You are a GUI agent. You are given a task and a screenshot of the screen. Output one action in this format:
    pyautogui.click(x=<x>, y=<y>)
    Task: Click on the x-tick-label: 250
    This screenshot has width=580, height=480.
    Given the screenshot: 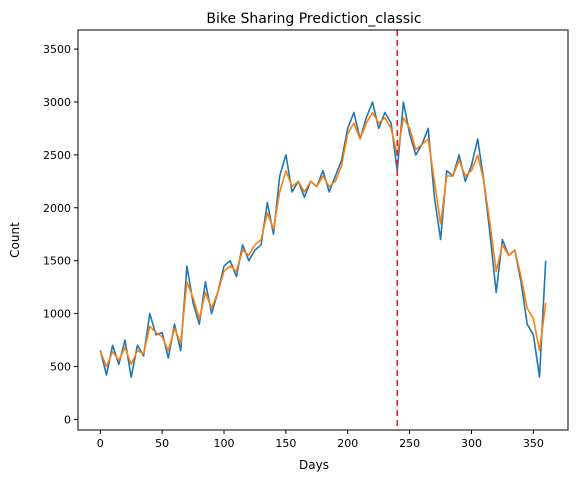 What is the action you would take?
    pyautogui.click(x=409, y=443)
    